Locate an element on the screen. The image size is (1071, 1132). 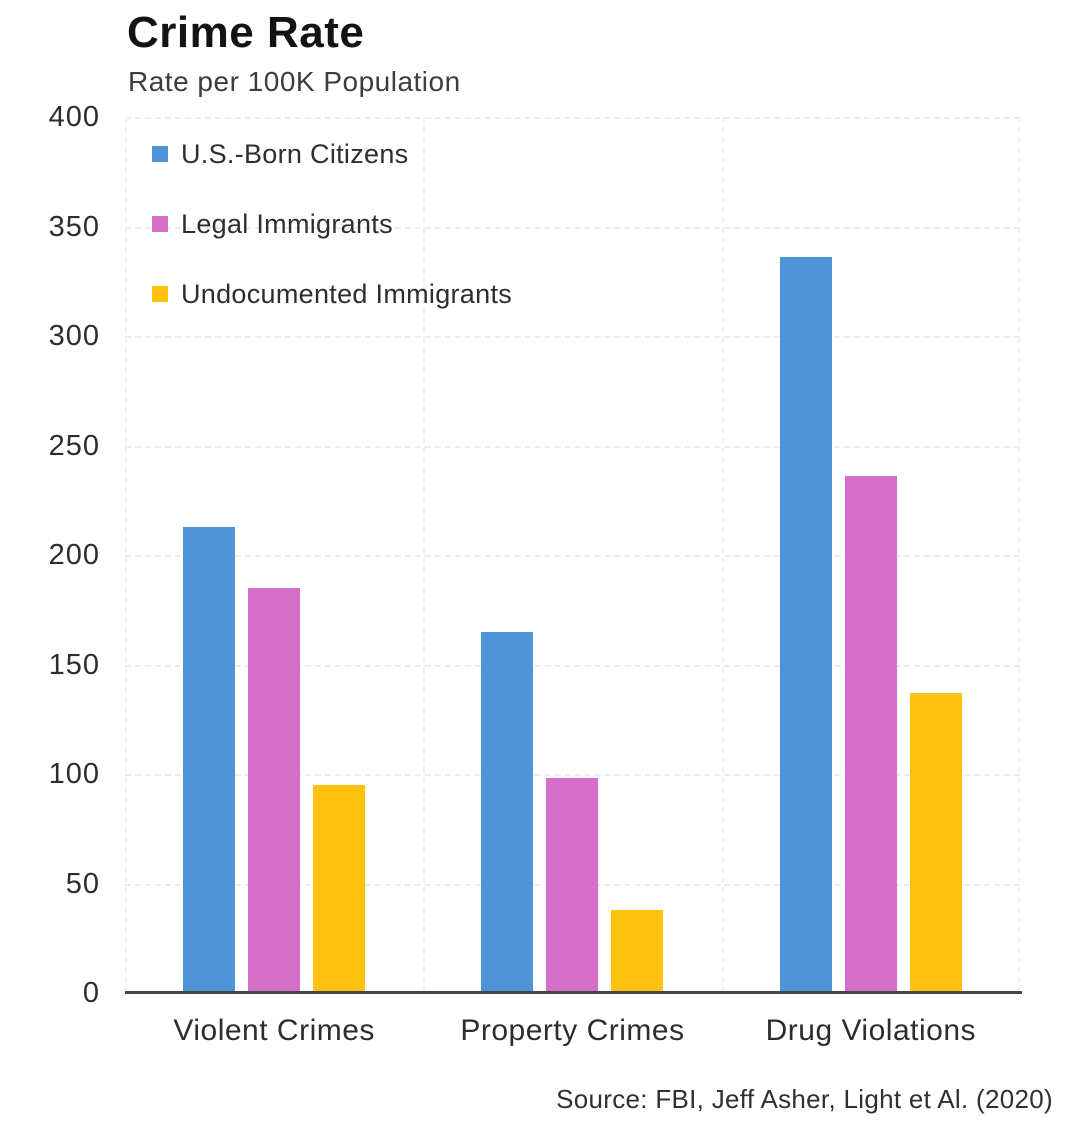
y-axis: 400 350 300 250 200 150 100 50 0 is located at coordinates (55, 555).